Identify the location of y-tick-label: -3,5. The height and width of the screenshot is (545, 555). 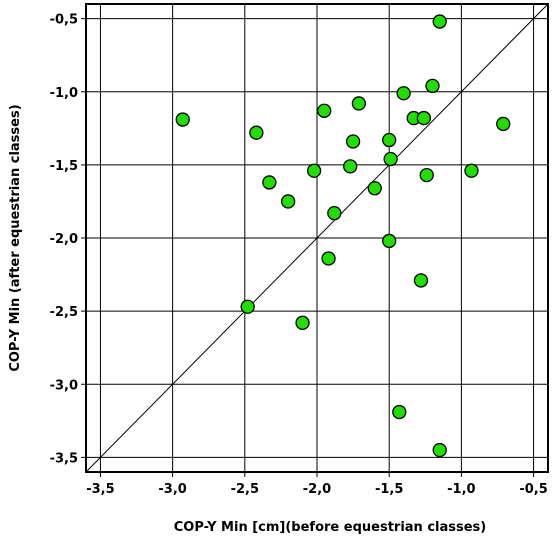
(64, 458).